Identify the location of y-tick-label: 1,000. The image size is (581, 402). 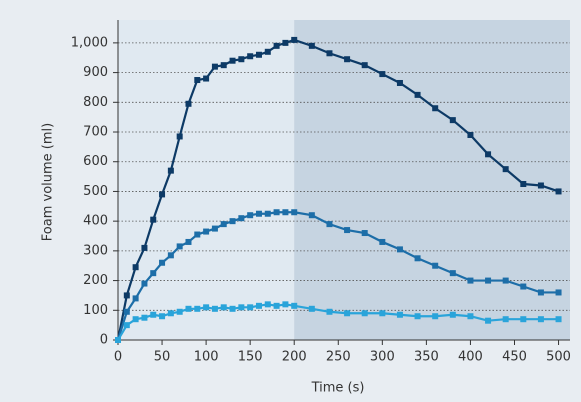
(89, 42).